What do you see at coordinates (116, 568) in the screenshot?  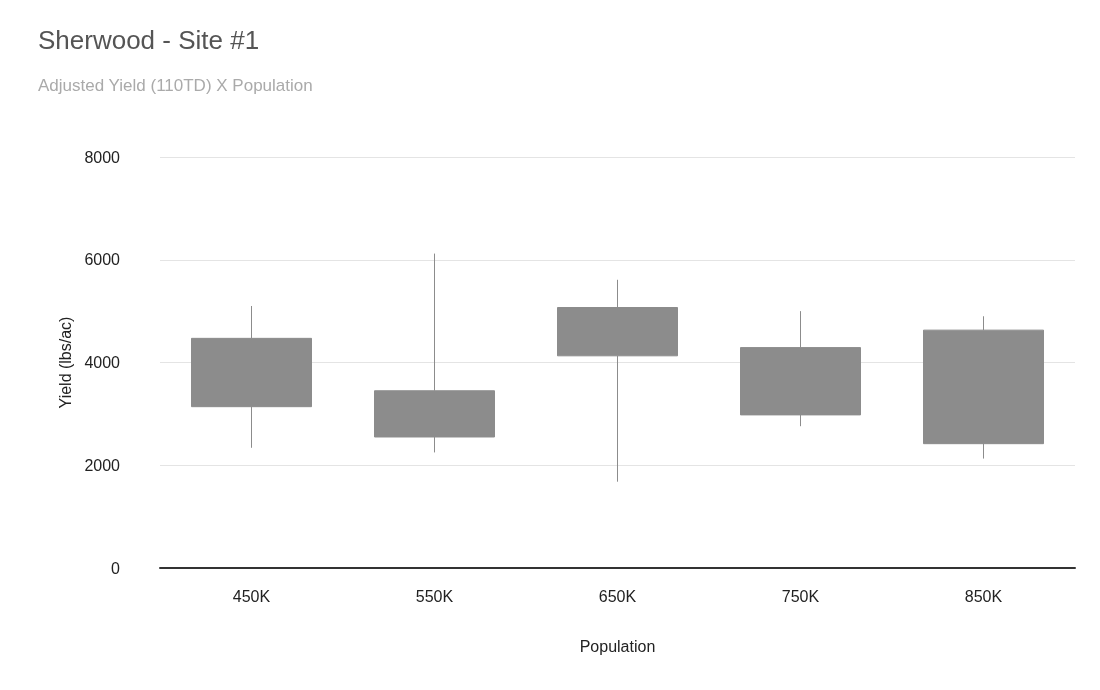 I see `y-tick-label: 0` at bounding box center [116, 568].